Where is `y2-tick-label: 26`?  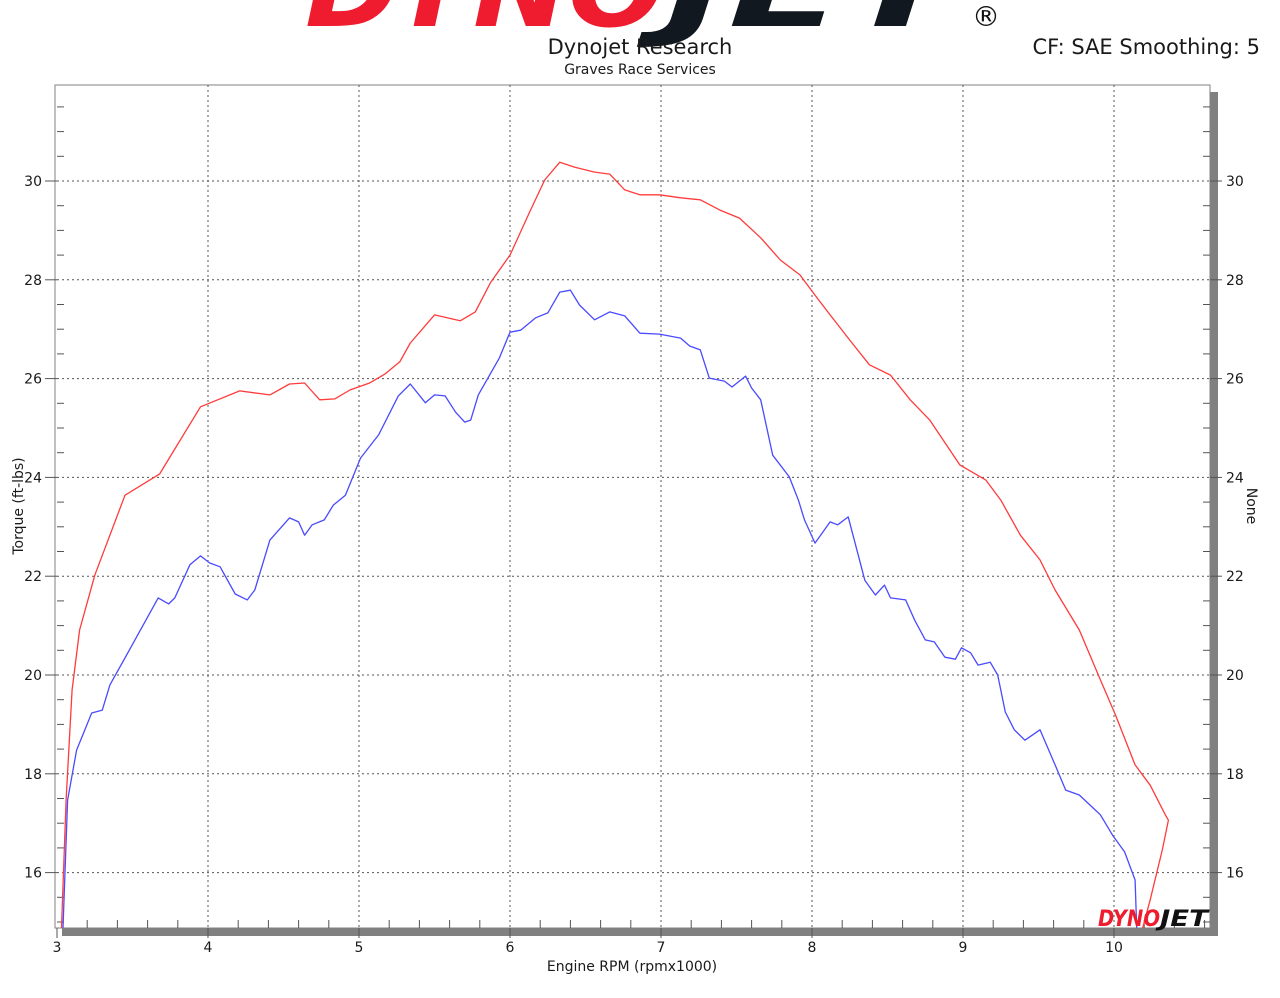 y2-tick-label: 26 is located at coordinates (1235, 380).